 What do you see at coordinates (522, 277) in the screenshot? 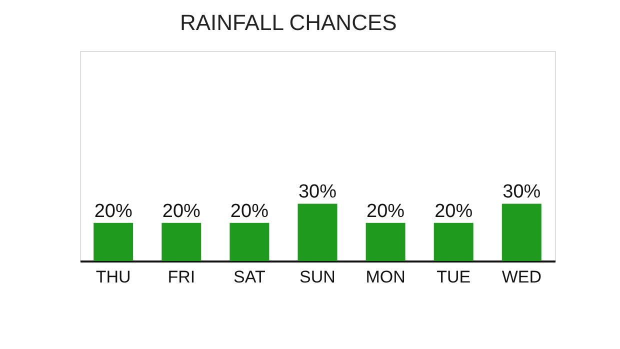
I see `x-tick-label: WED` at bounding box center [522, 277].